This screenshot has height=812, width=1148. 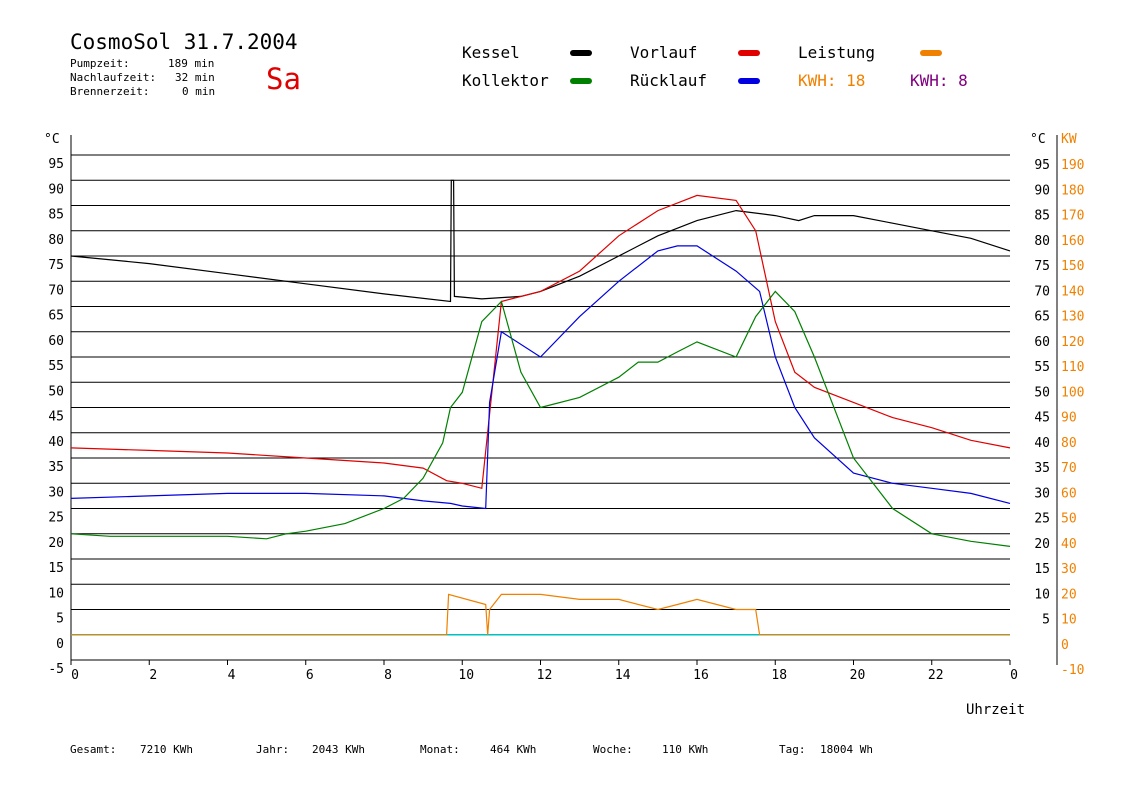 What do you see at coordinates (505, 80) in the screenshot?
I see `legend-kollektor-label: Kollektor` at bounding box center [505, 80].